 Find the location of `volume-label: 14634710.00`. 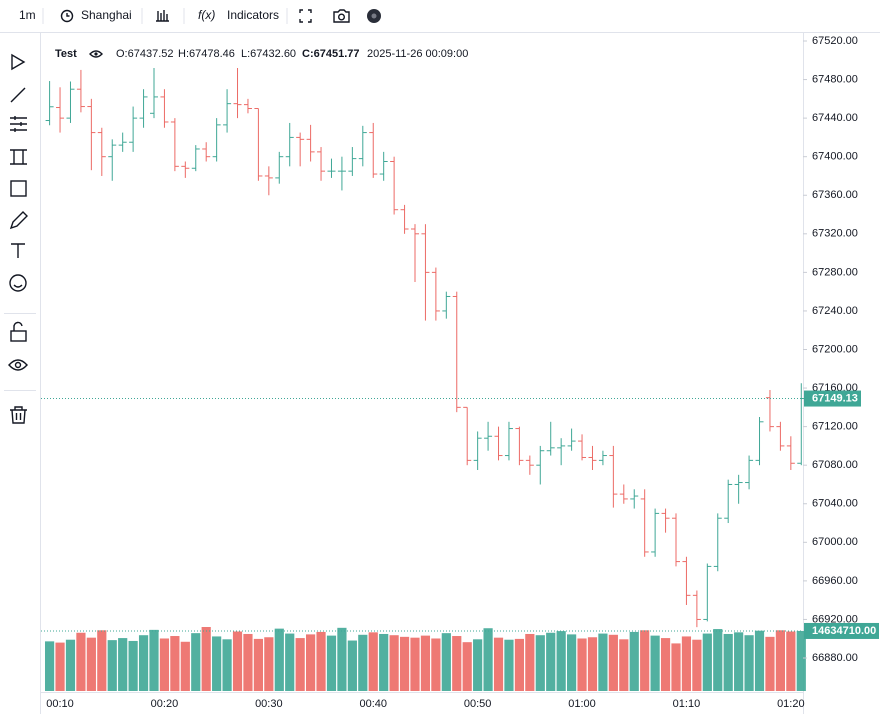

volume-label: 14634710.00 is located at coordinates (844, 631).